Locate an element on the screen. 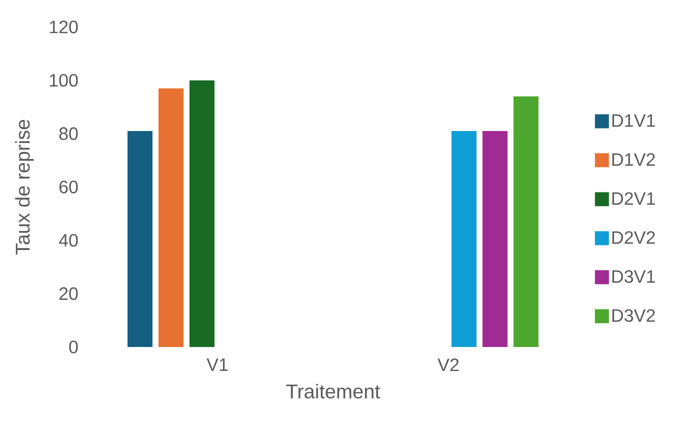  x-tick-label: V2 is located at coordinates (448, 365).